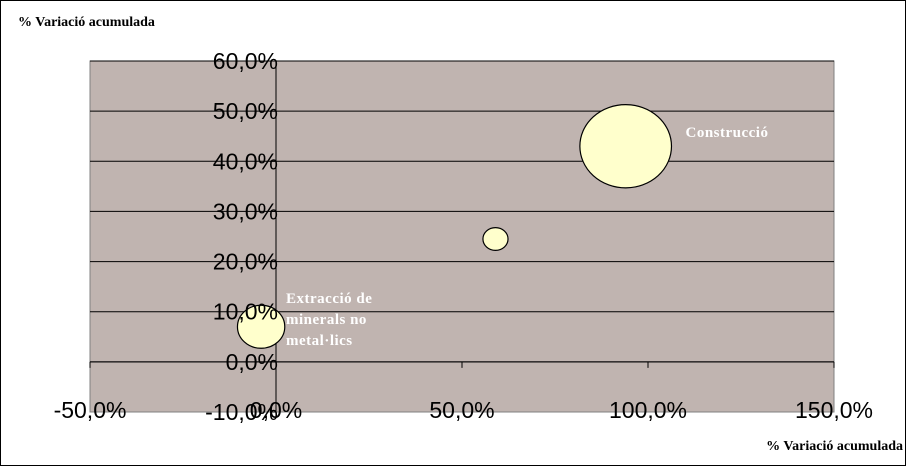 Image resolution: width=906 pixels, height=466 pixels. Describe the element at coordinates (241, 412) in the screenshot. I see `y-tick-label: -10,0%` at that location.